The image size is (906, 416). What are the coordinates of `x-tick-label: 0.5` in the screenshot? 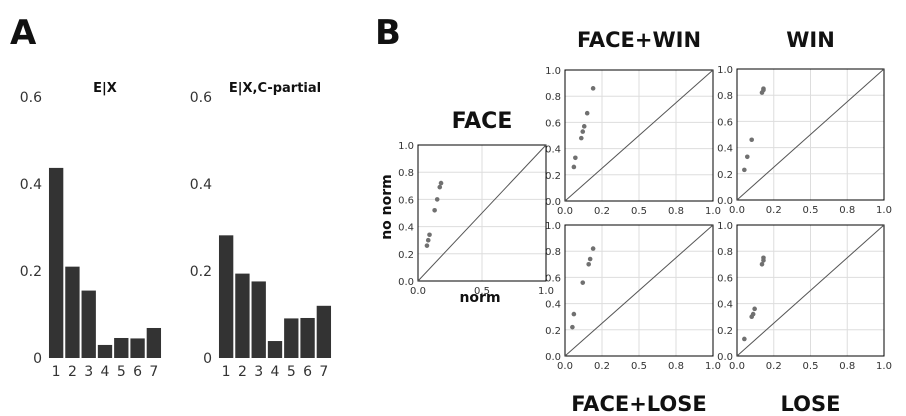 It's located at (811, 366).